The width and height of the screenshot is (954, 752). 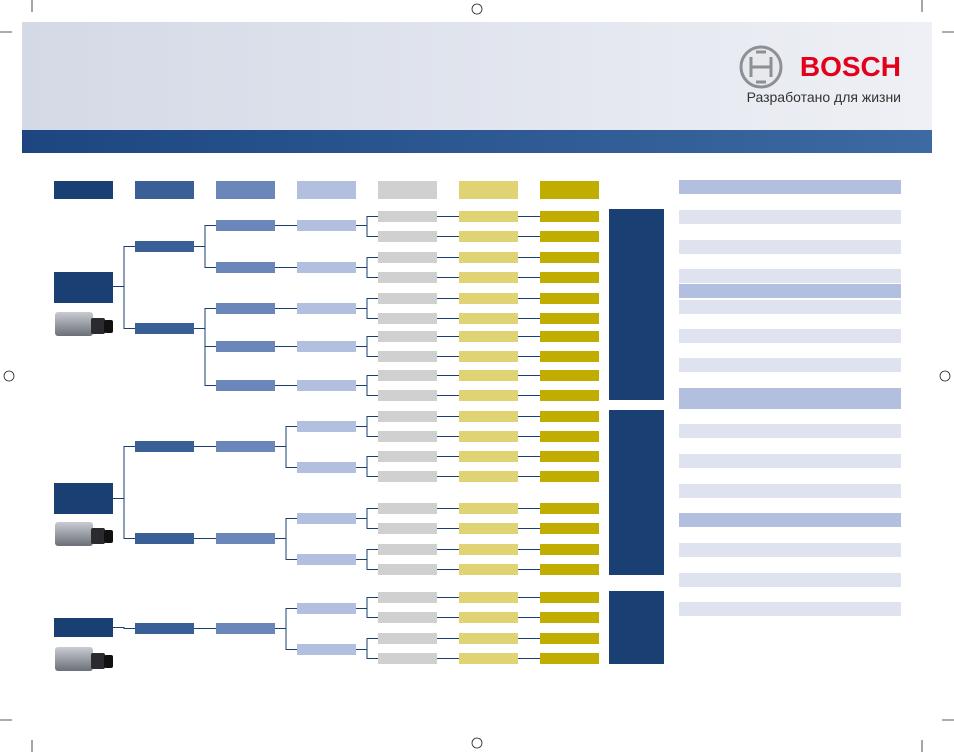 I want to click on camera-lens-front, so click(x=108, y=661).